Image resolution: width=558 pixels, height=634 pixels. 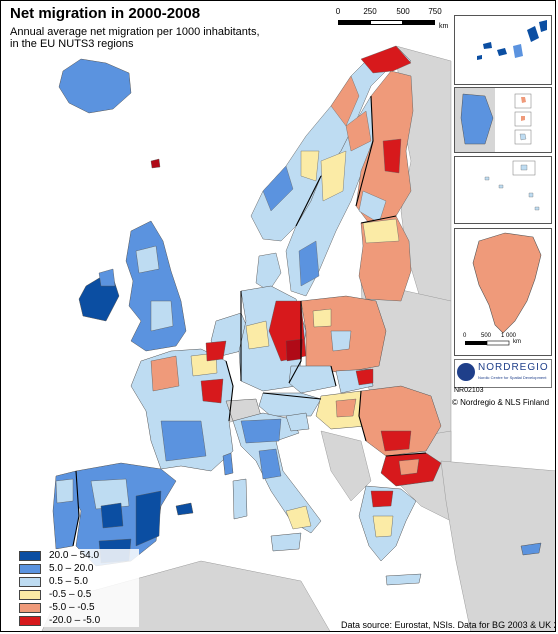 What do you see at coordinates (465, 336) in the screenshot?
I see `inset-scale-tick: 0` at bounding box center [465, 336].